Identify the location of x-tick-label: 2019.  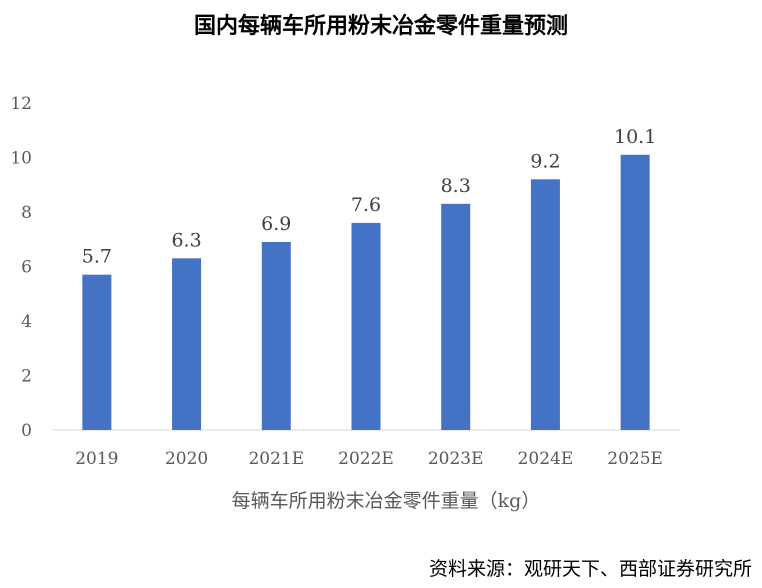
(96, 459).